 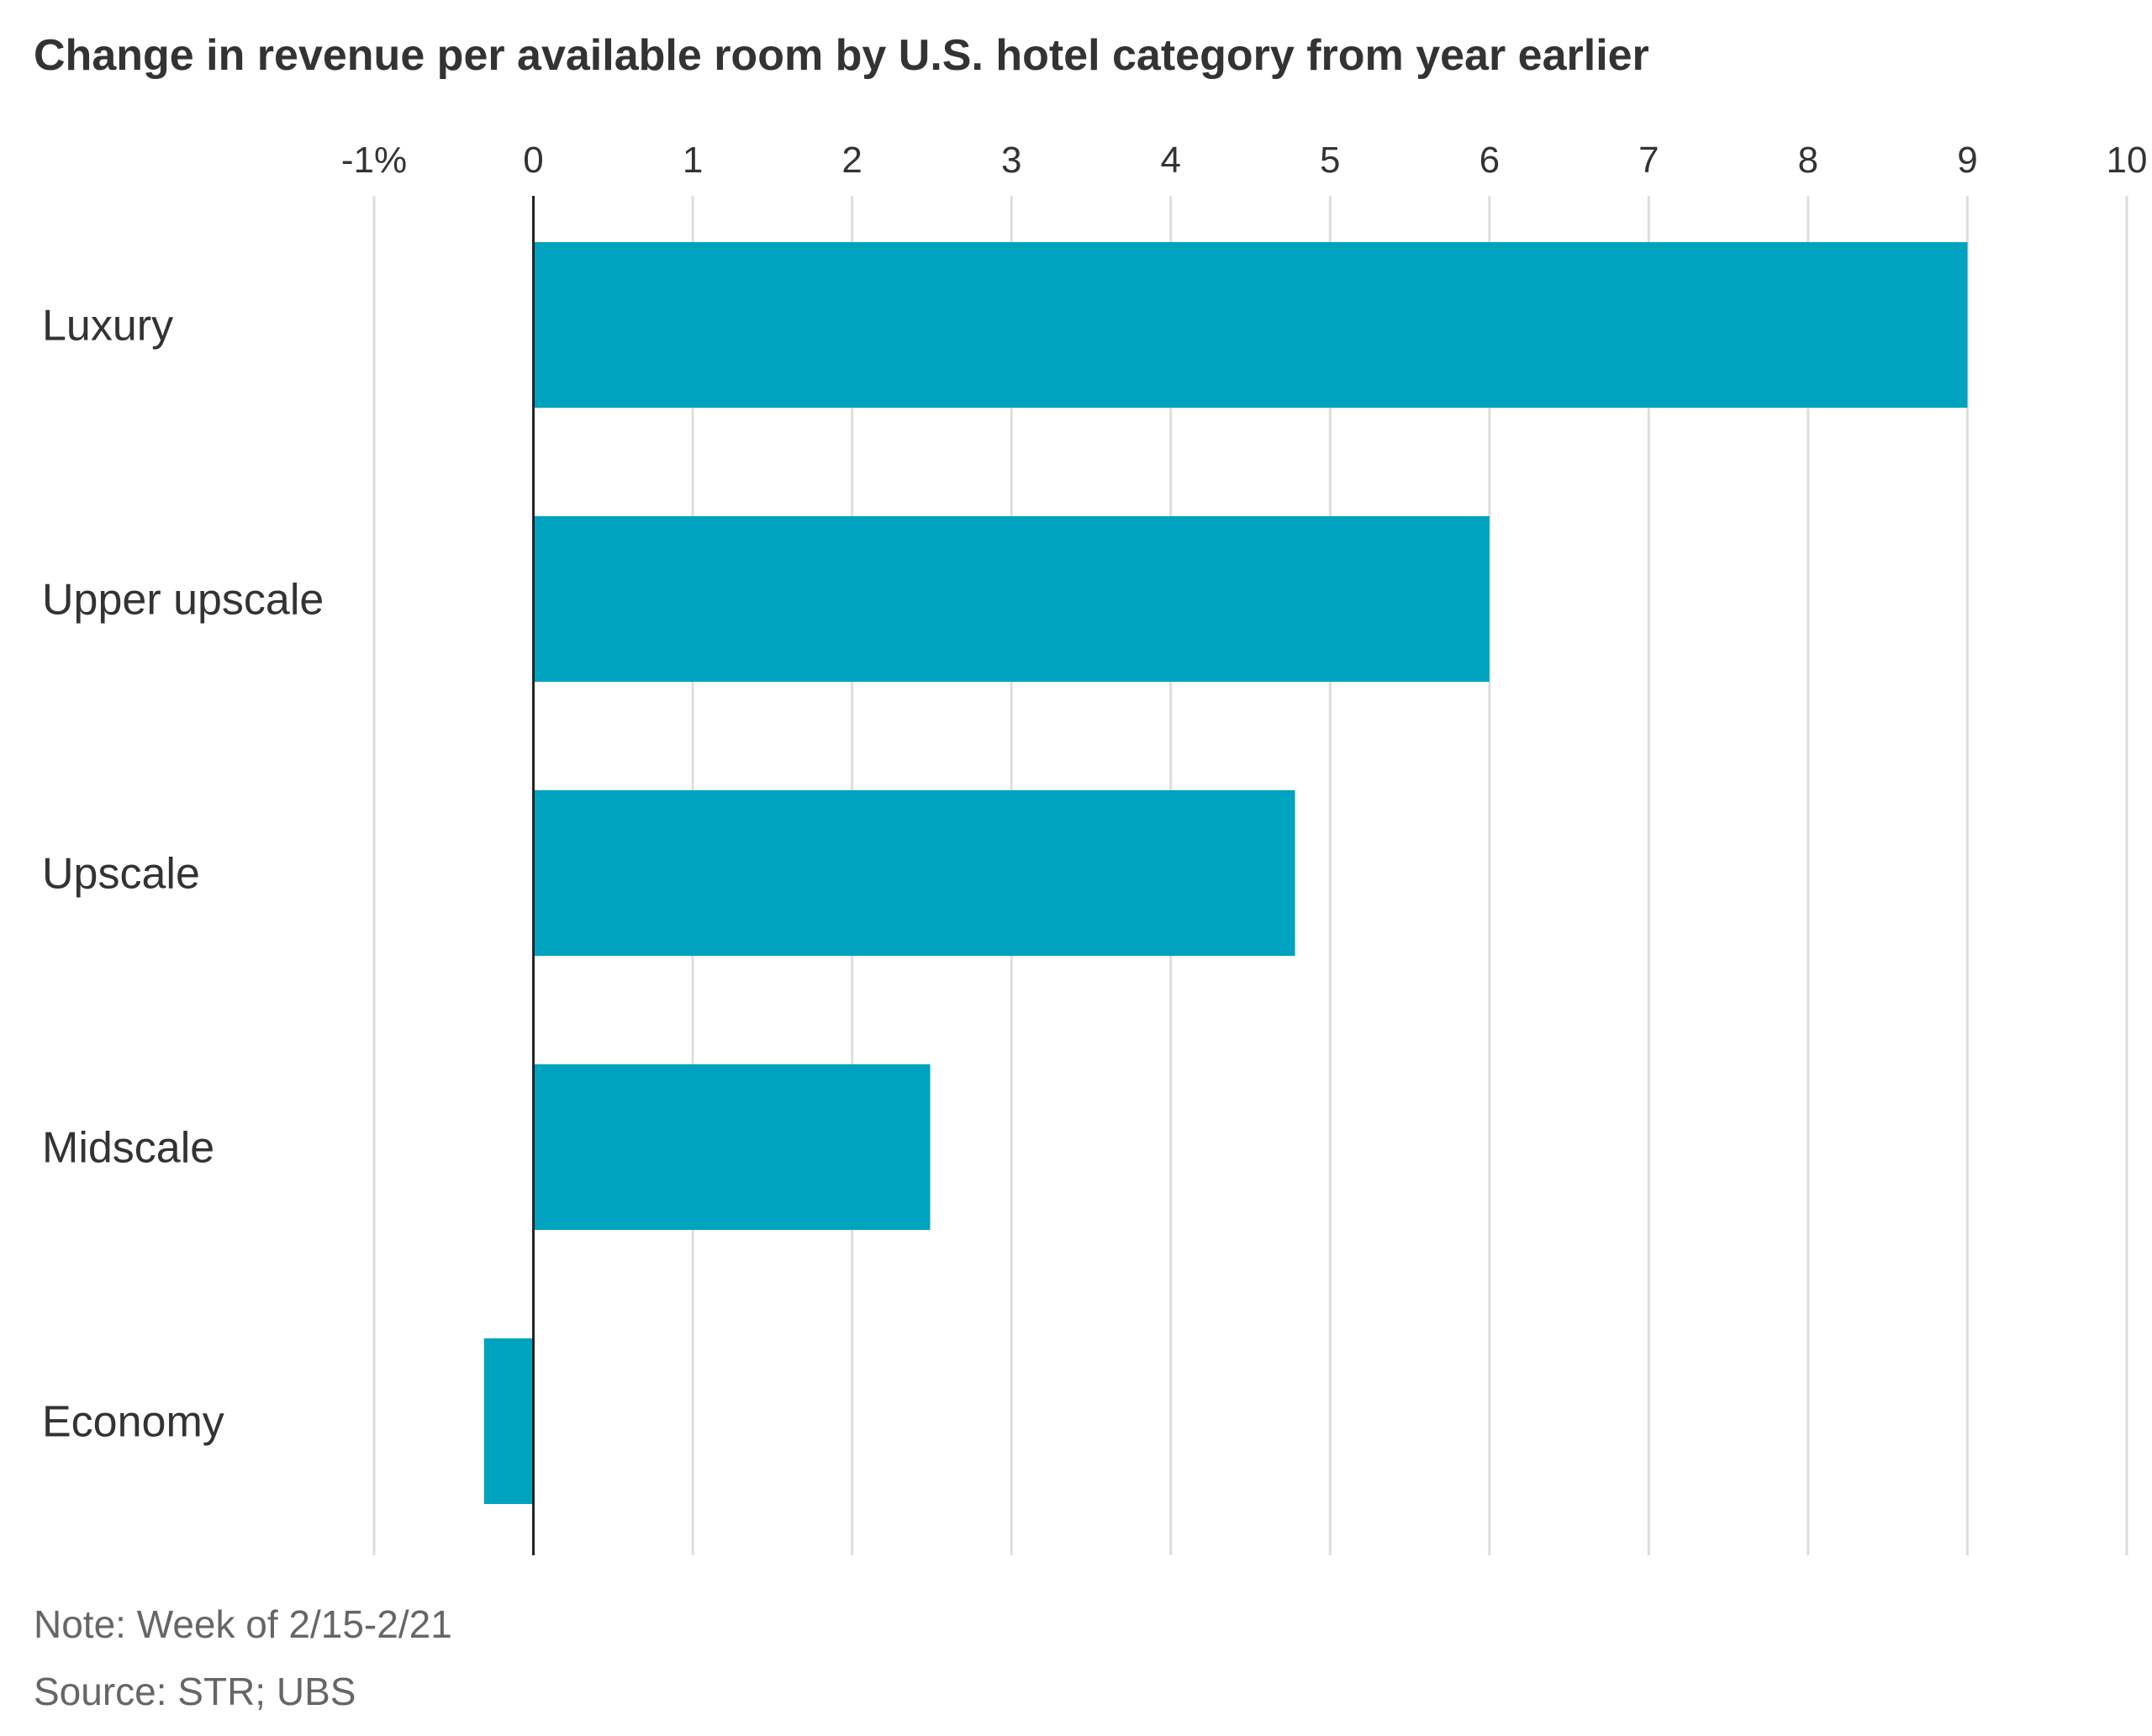 I want to click on category-label: Midscale, so click(x=128, y=1148).